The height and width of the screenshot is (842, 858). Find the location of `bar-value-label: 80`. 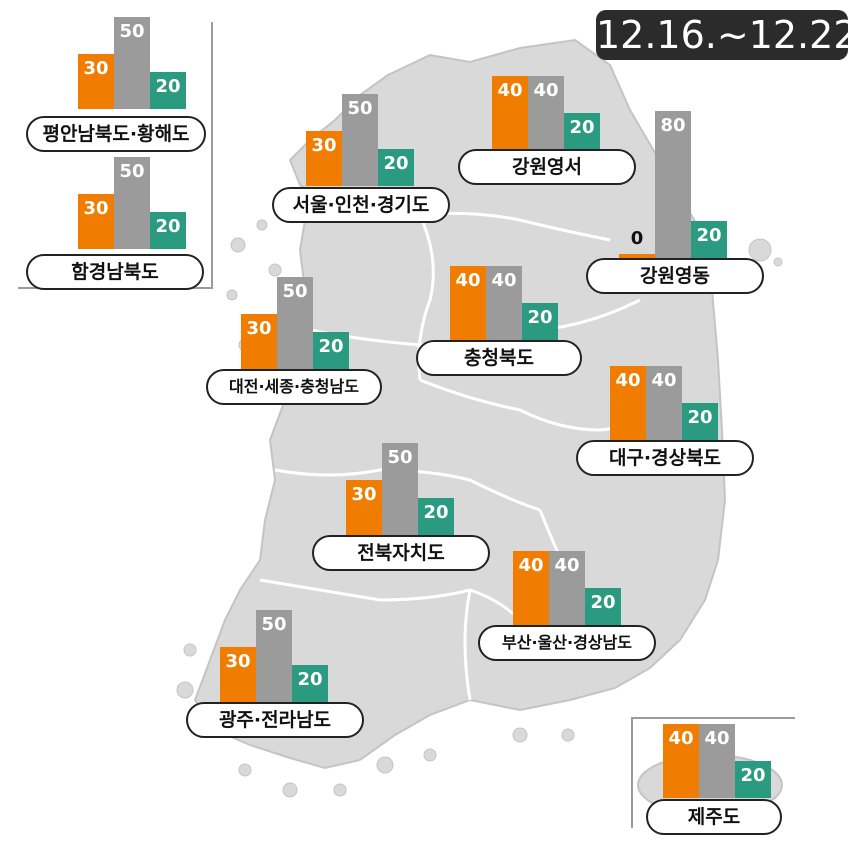

bar-value-label: 80 is located at coordinates (673, 125).